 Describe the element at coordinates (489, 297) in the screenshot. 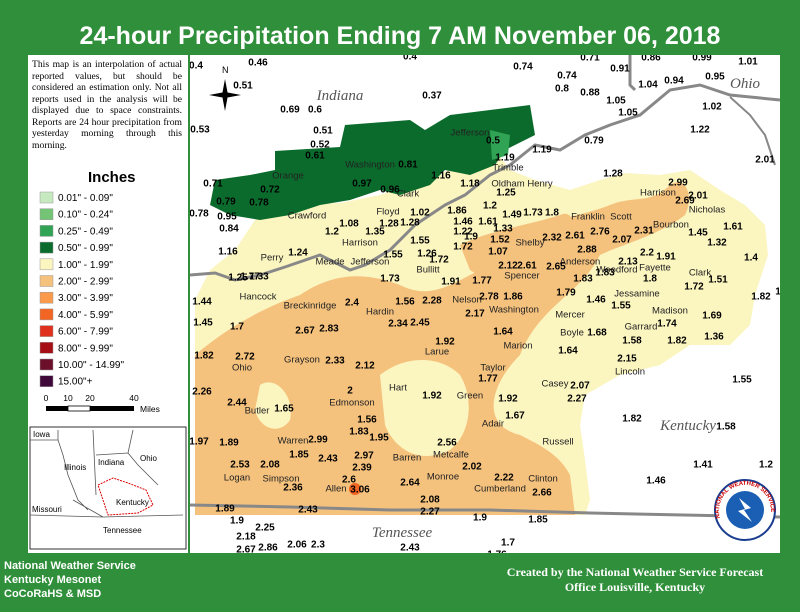

I see `observation: 2.78` at that location.